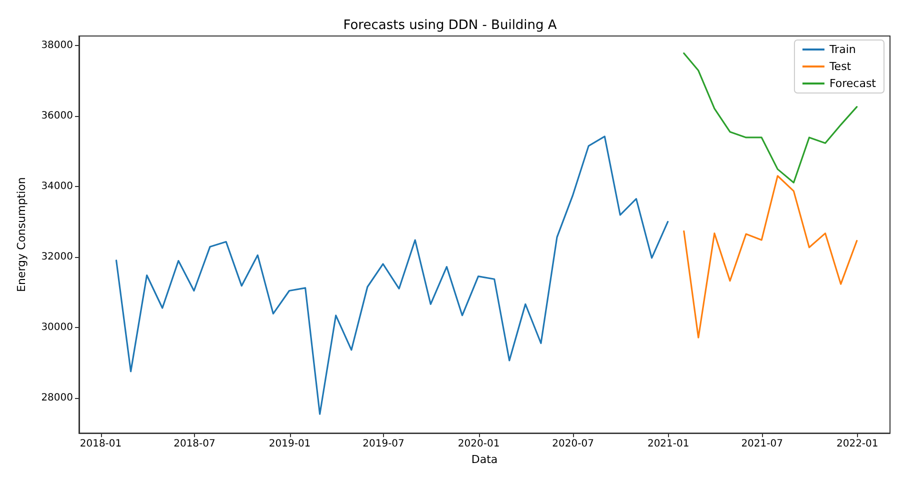 Image resolution: width=900 pixels, height=478 pixels. What do you see at coordinates (57, 398) in the screenshot?
I see `y-tick-label: 28000` at bounding box center [57, 398].